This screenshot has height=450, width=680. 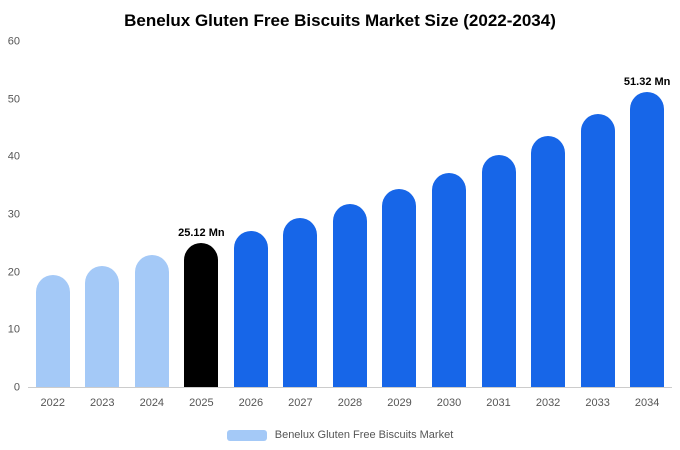 I want to click on x-axis-label: 2031, so click(x=498, y=403).